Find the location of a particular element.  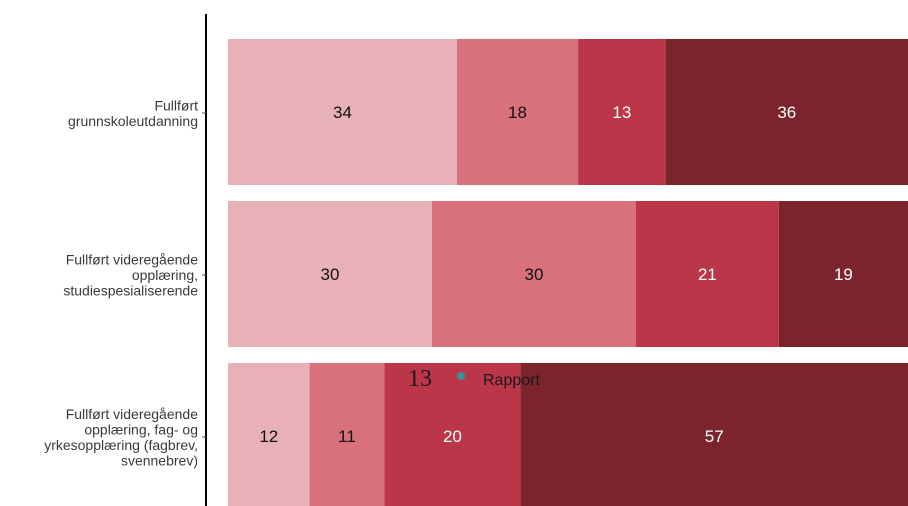

footer-number: 13 is located at coordinates (420, 379).